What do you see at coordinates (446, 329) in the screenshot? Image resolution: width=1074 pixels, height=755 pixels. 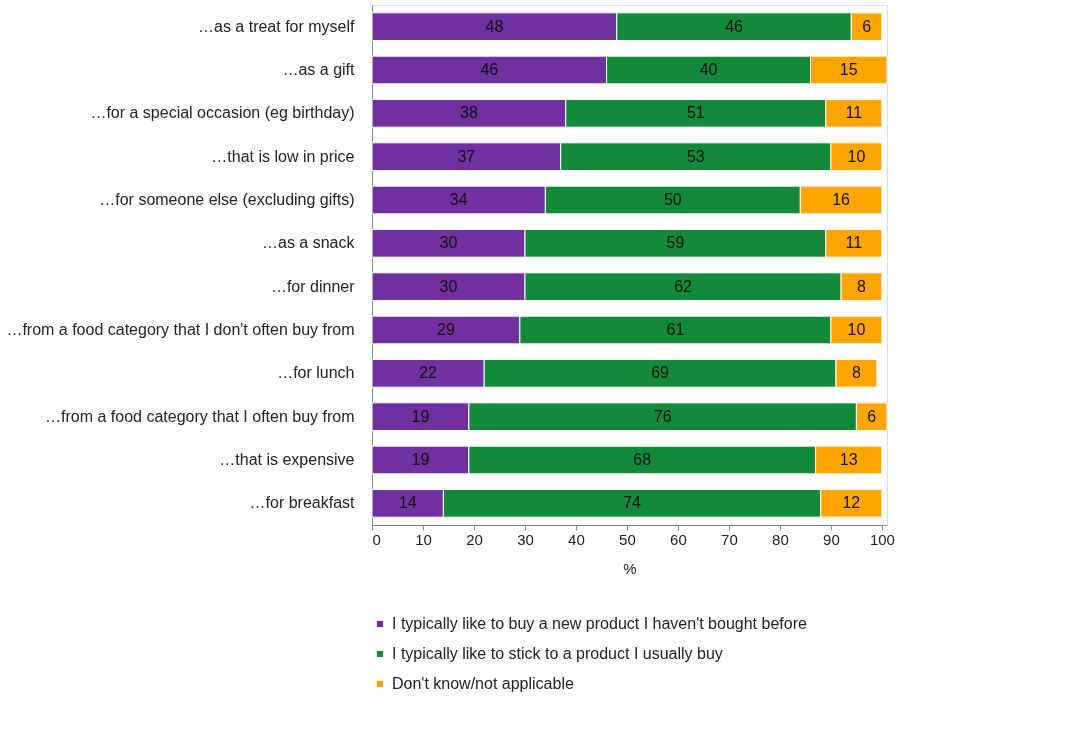 I see `data-label: 29` at bounding box center [446, 329].